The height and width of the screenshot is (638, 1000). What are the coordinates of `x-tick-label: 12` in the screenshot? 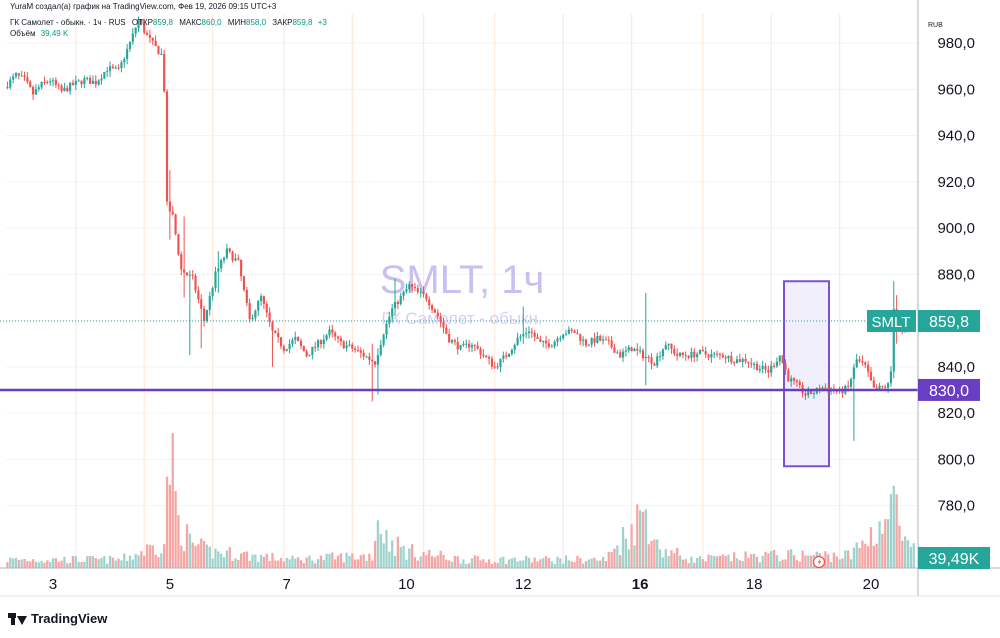 It's located at (523, 584).